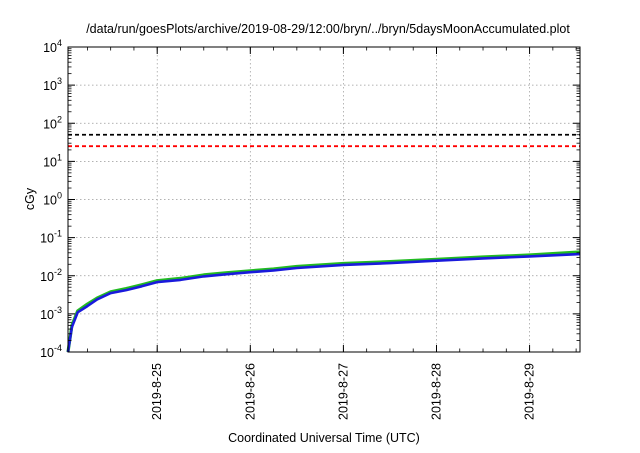 The image size is (640, 453). I want to click on y-tick-label: 10⁻⁴, so click(51, 351).